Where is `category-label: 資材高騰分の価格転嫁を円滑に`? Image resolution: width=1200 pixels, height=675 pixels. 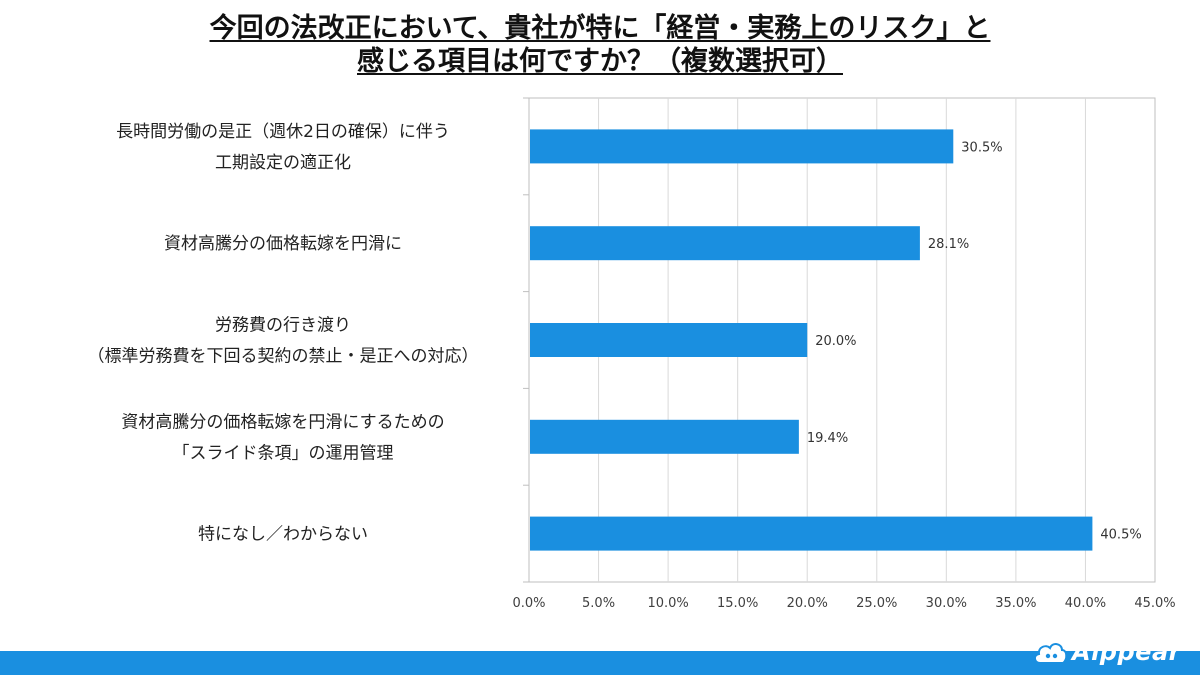
category-label: 資材高騰分の価格転嫁を円滑に is located at coordinates (283, 244).